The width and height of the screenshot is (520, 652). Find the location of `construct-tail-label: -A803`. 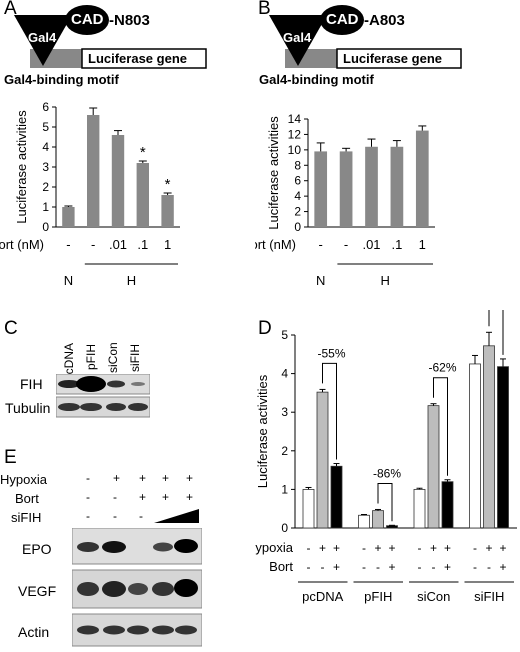

construct-tail-label: -A803 is located at coordinates (384, 20).